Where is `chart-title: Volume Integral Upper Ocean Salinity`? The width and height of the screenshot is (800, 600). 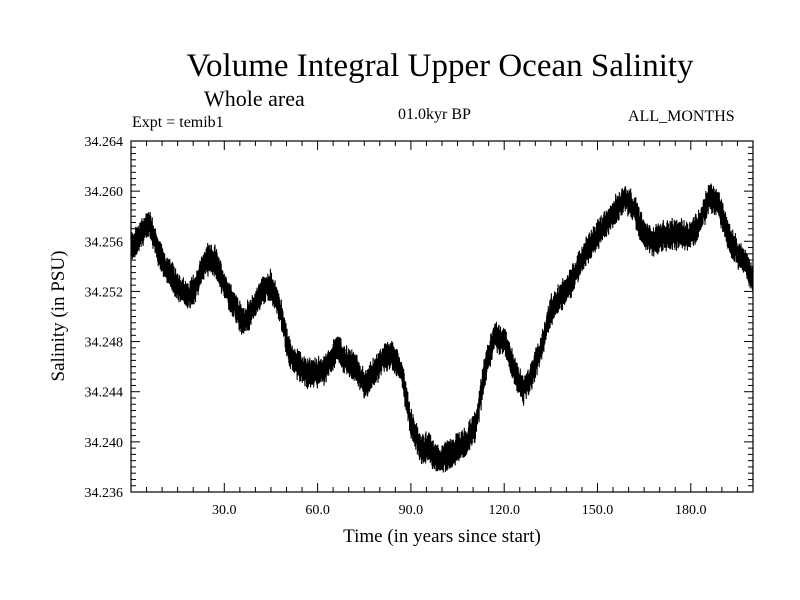
chart-title: Volume Integral Upper Ocean Salinity is located at coordinates (440, 66).